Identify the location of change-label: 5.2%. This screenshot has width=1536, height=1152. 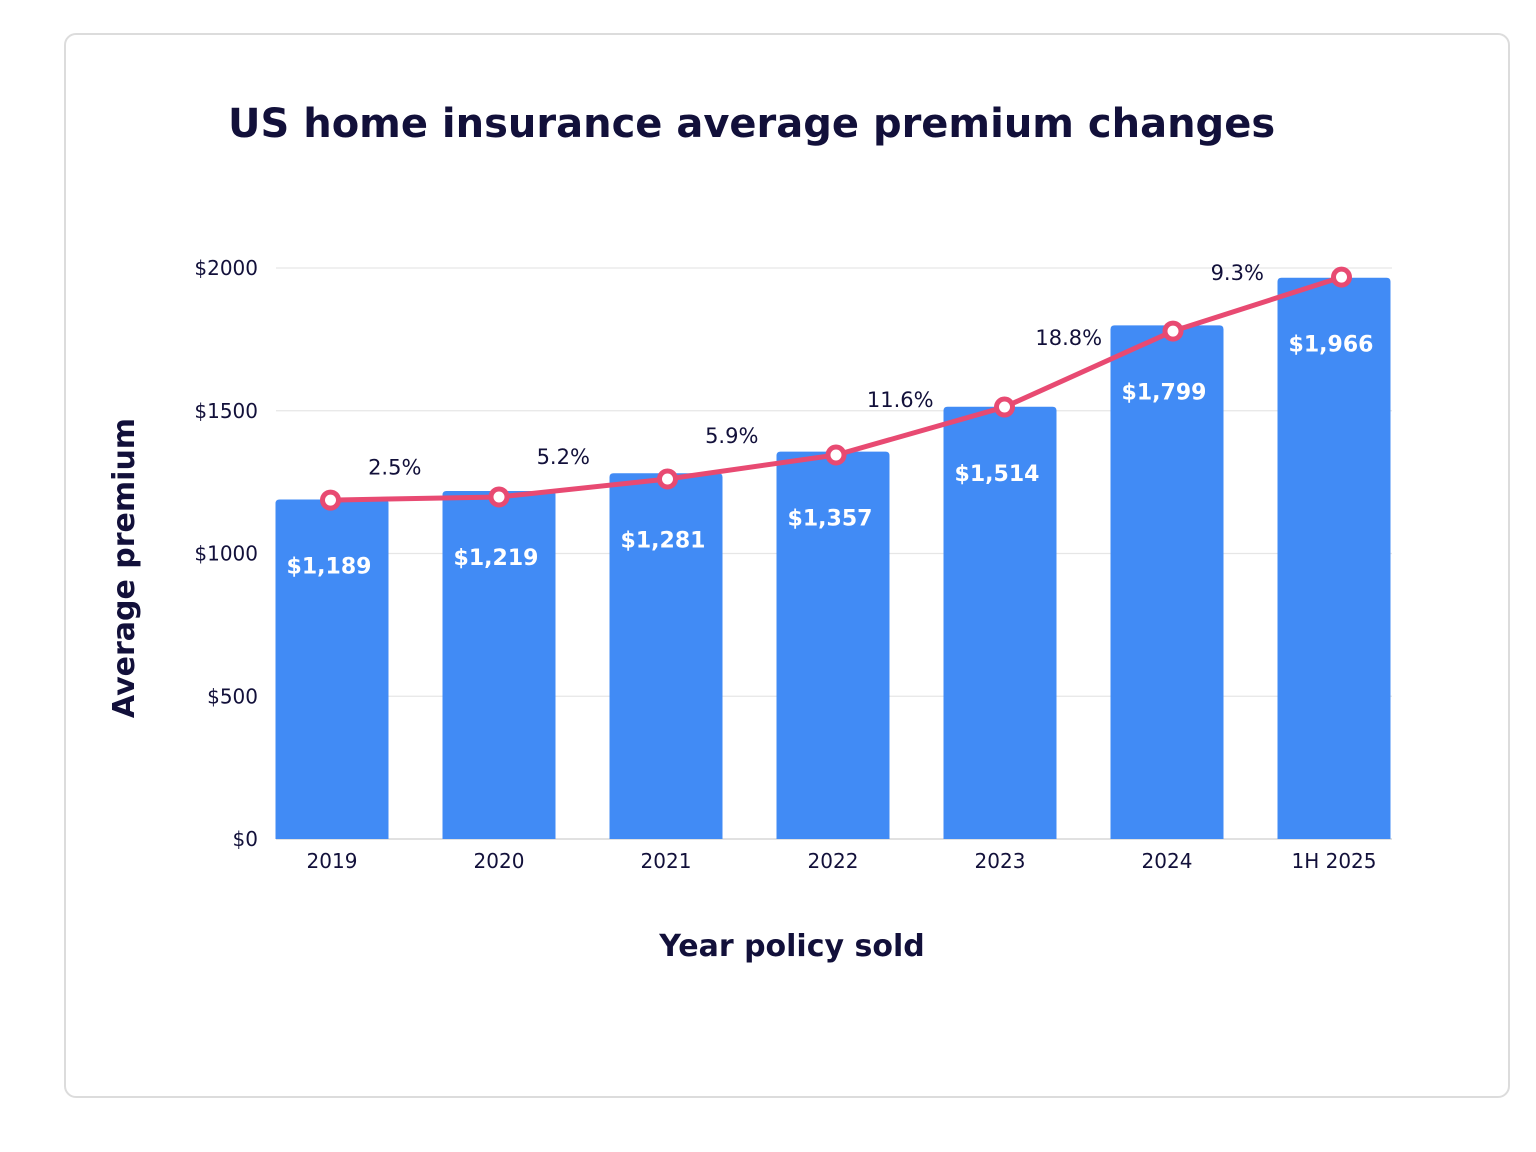
(563, 457).